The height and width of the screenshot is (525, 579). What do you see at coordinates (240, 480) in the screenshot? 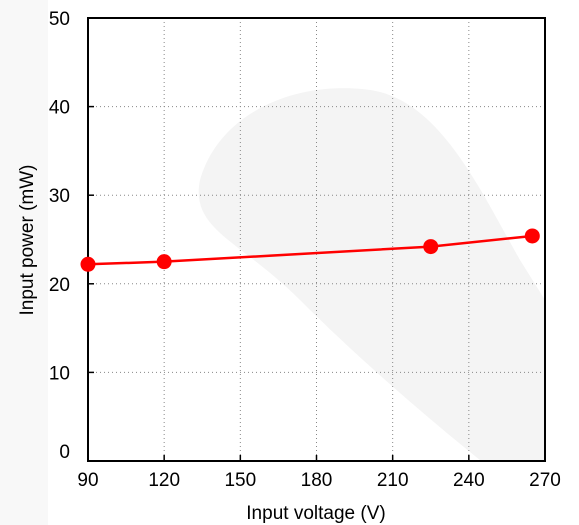
I see `x-tick-label: 150` at bounding box center [240, 480].